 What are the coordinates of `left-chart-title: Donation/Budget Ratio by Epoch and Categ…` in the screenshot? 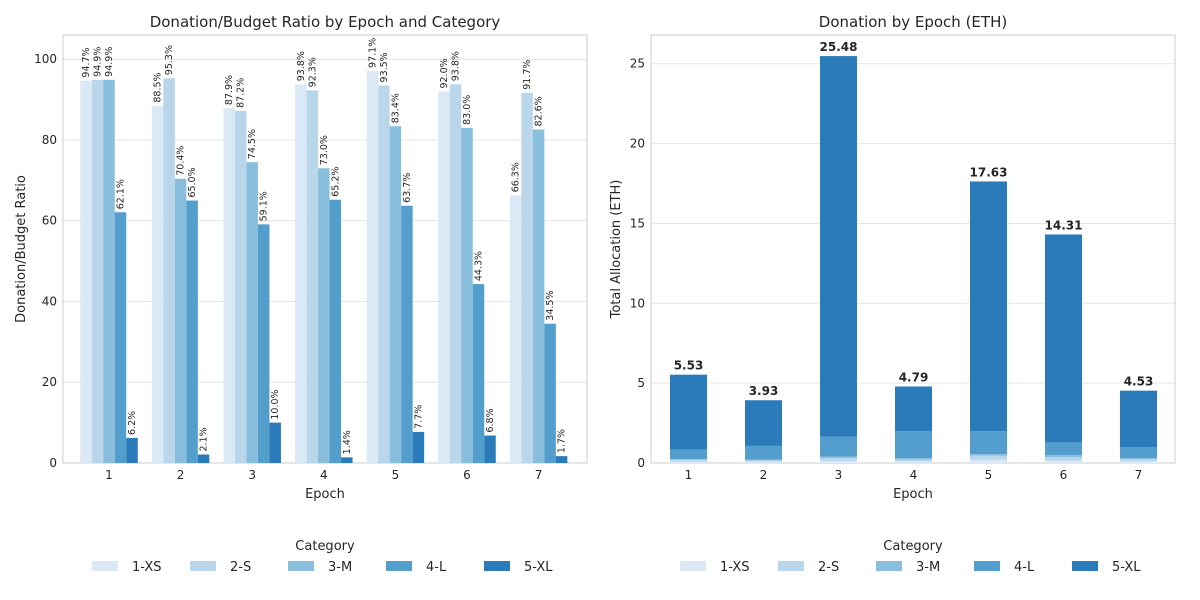 It's located at (325, 22).